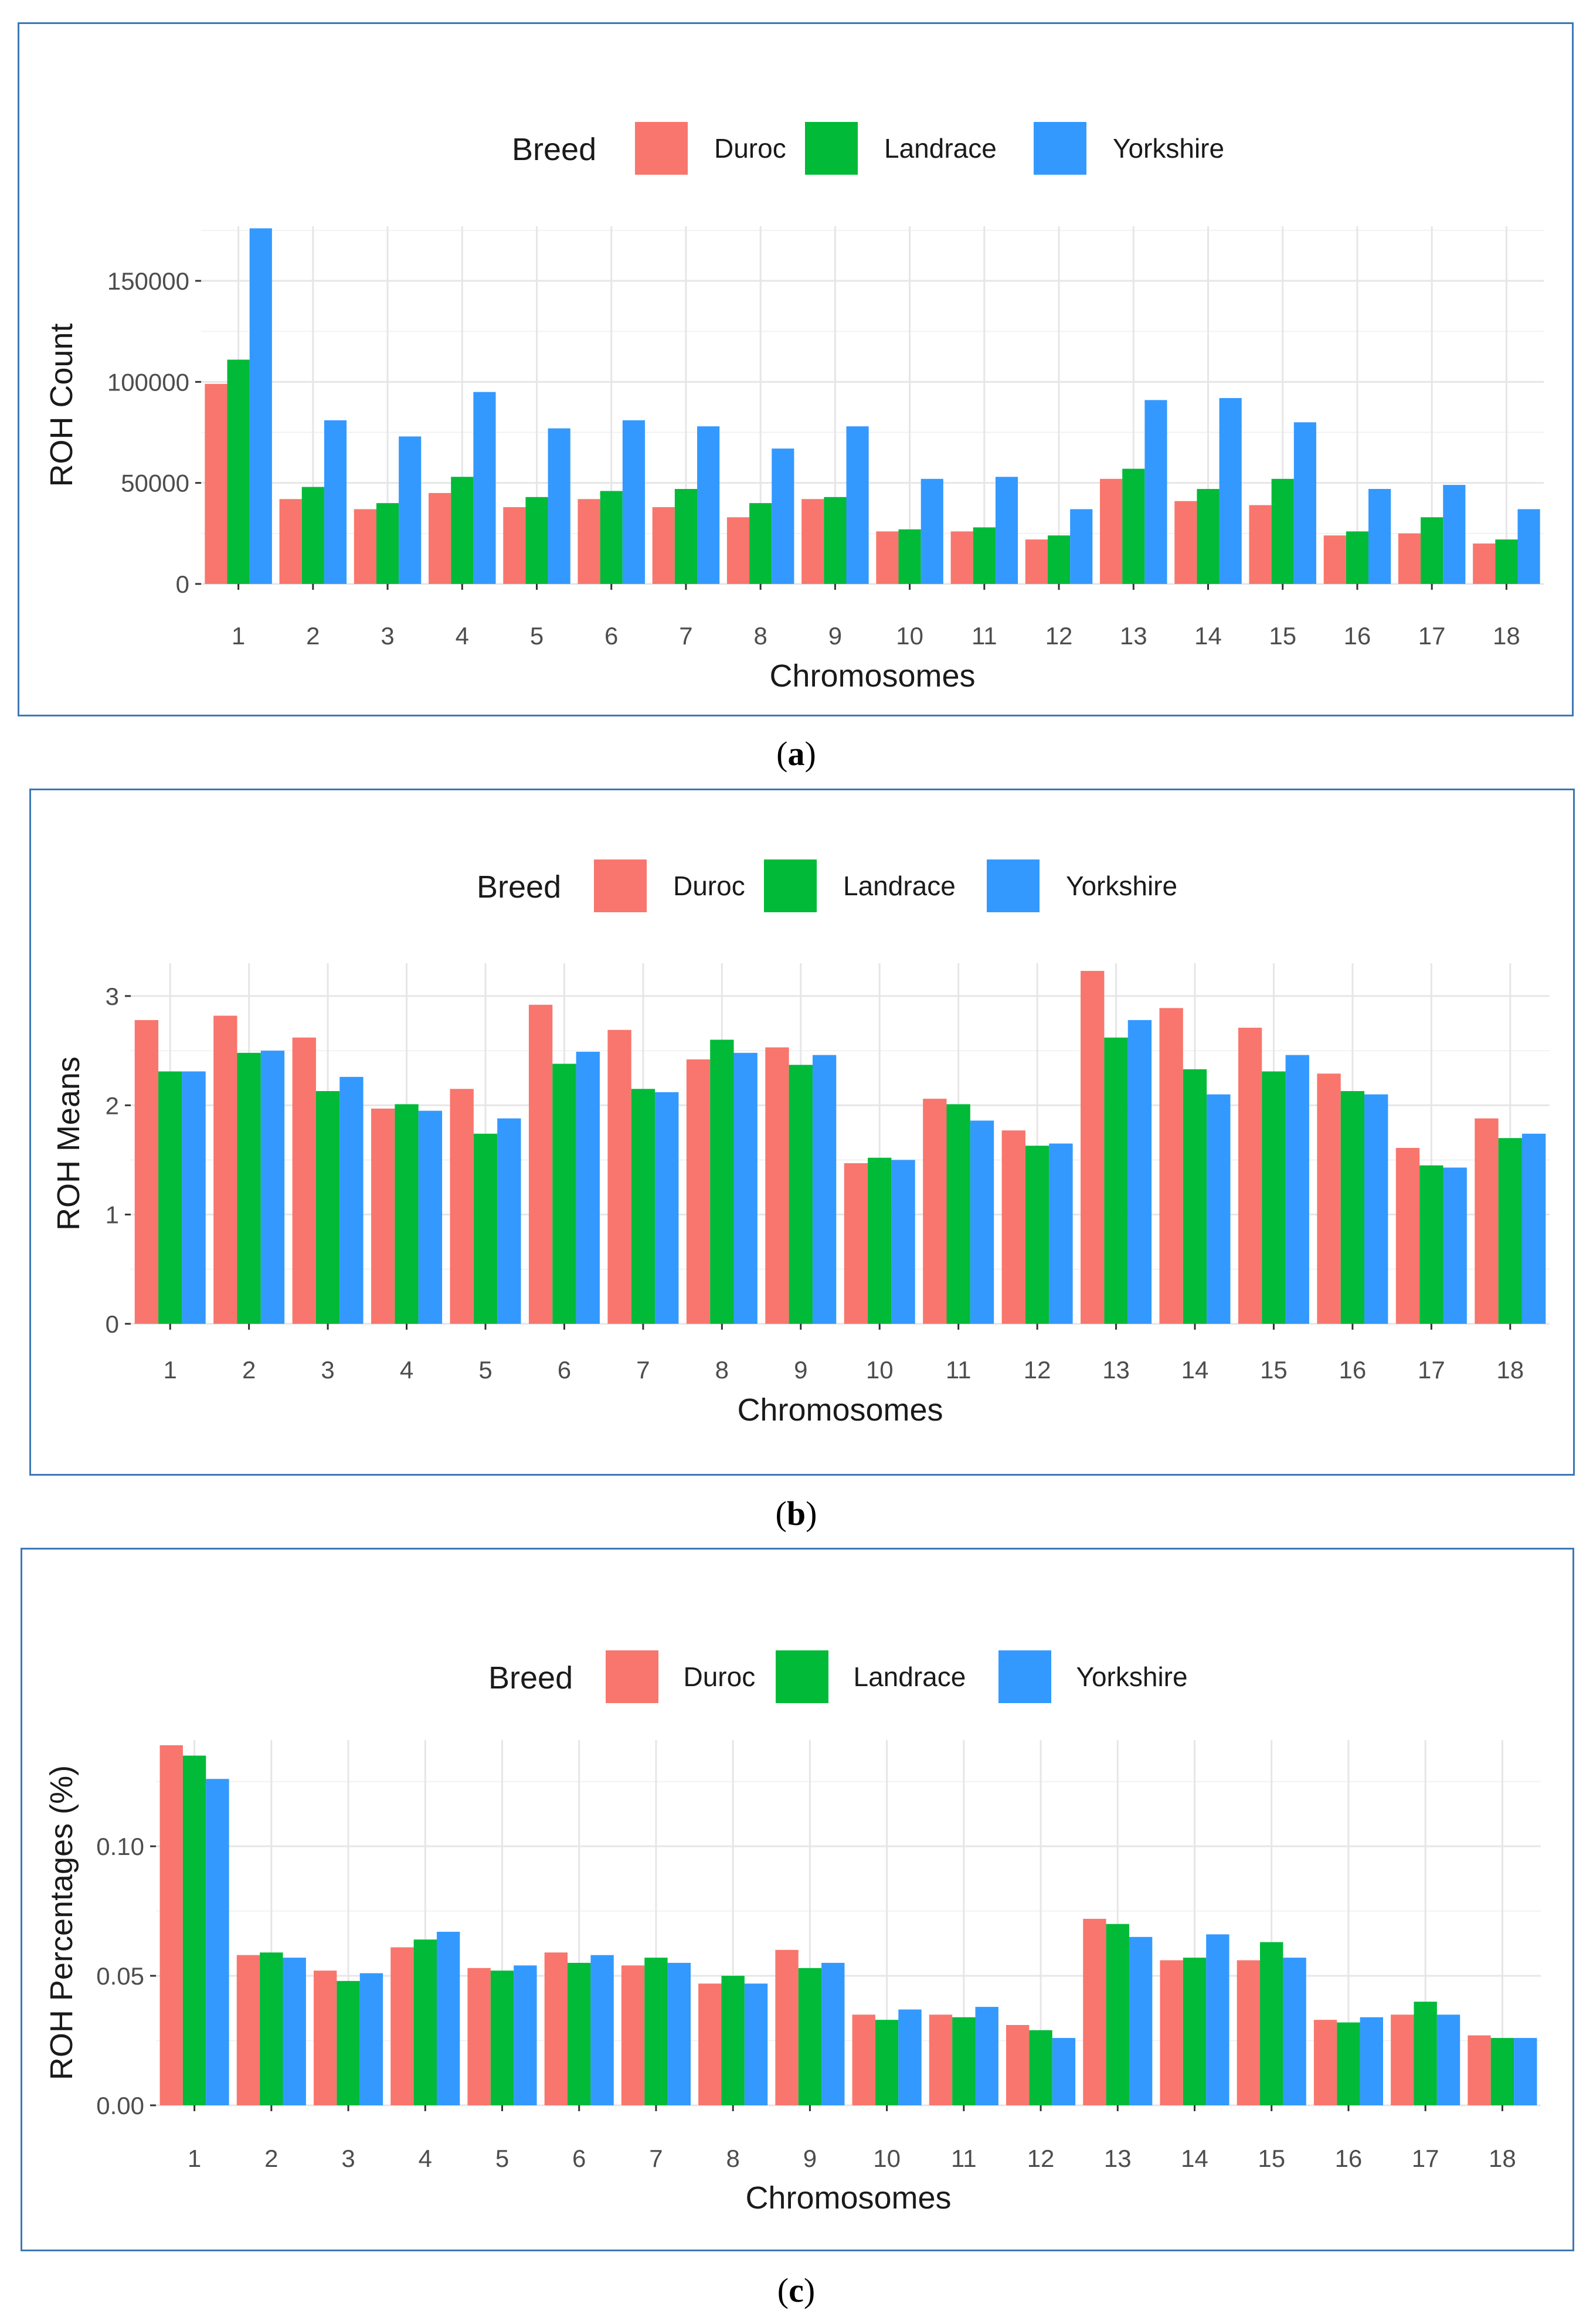 The image size is (1593, 2324). Describe the element at coordinates (1506, 636) in the screenshot. I see `chart-a-x-tick-label: 18` at that location.